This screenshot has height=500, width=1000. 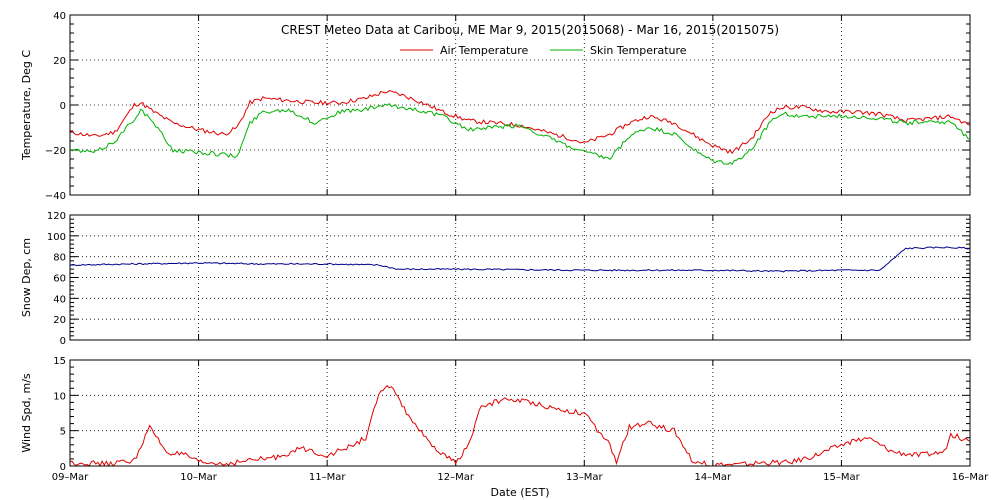 I want to click on x-tick-label: 10–Mar, so click(x=198, y=477).